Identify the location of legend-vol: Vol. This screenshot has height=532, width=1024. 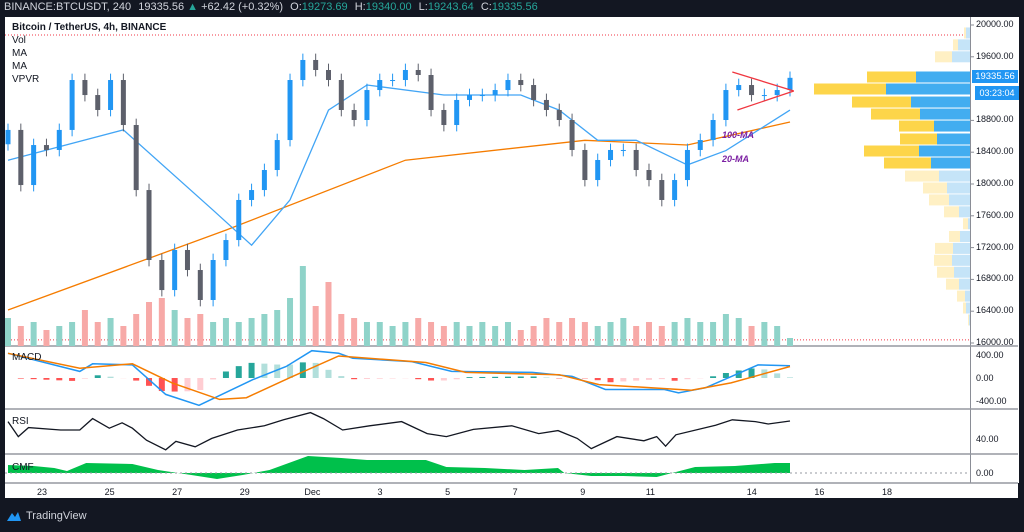
(19, 40).